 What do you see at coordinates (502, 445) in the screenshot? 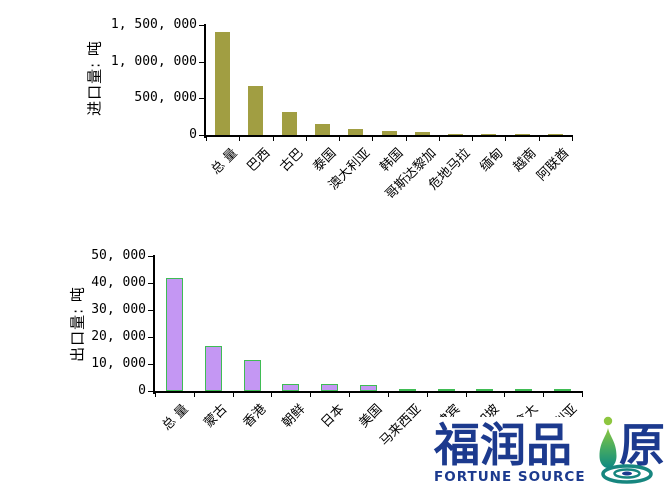
I see `logo-cn-text: 福润品` at bounding box center [502, 445].